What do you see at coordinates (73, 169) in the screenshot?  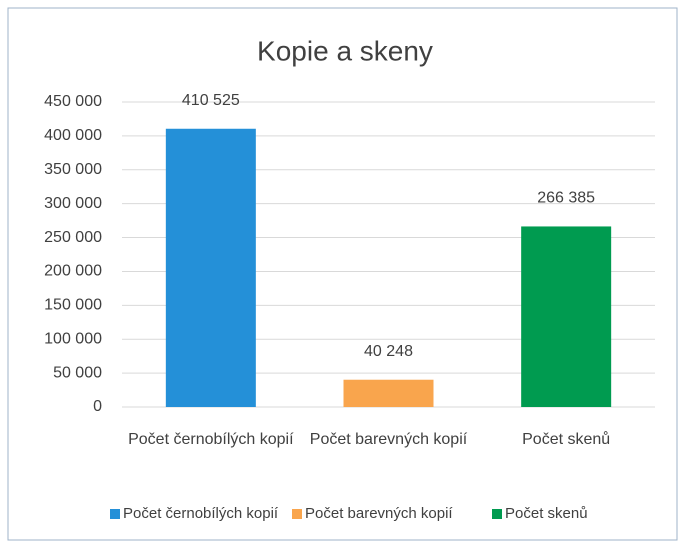 I see `y-tick-label: 350 000` at bounding box center [73, 169].